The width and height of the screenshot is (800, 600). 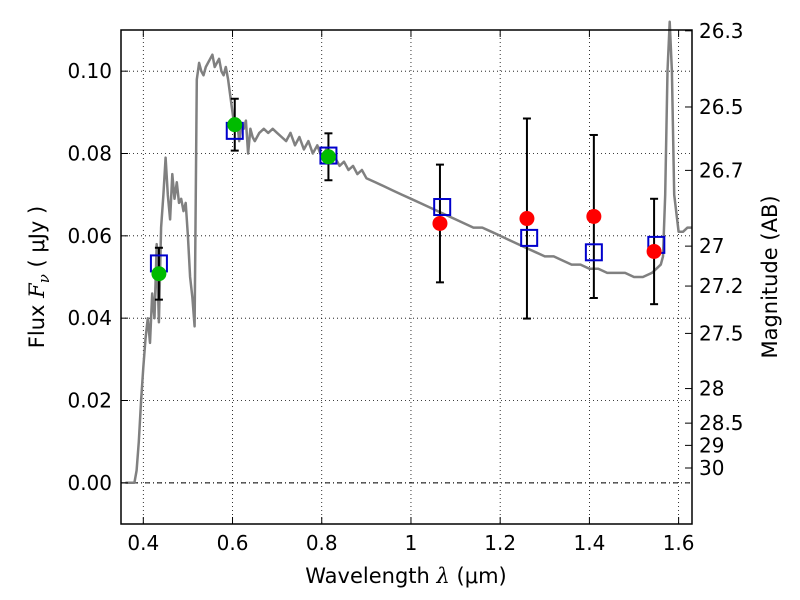 I want to click on y2-tick-label: 27.2, so click(x=721, y=286).